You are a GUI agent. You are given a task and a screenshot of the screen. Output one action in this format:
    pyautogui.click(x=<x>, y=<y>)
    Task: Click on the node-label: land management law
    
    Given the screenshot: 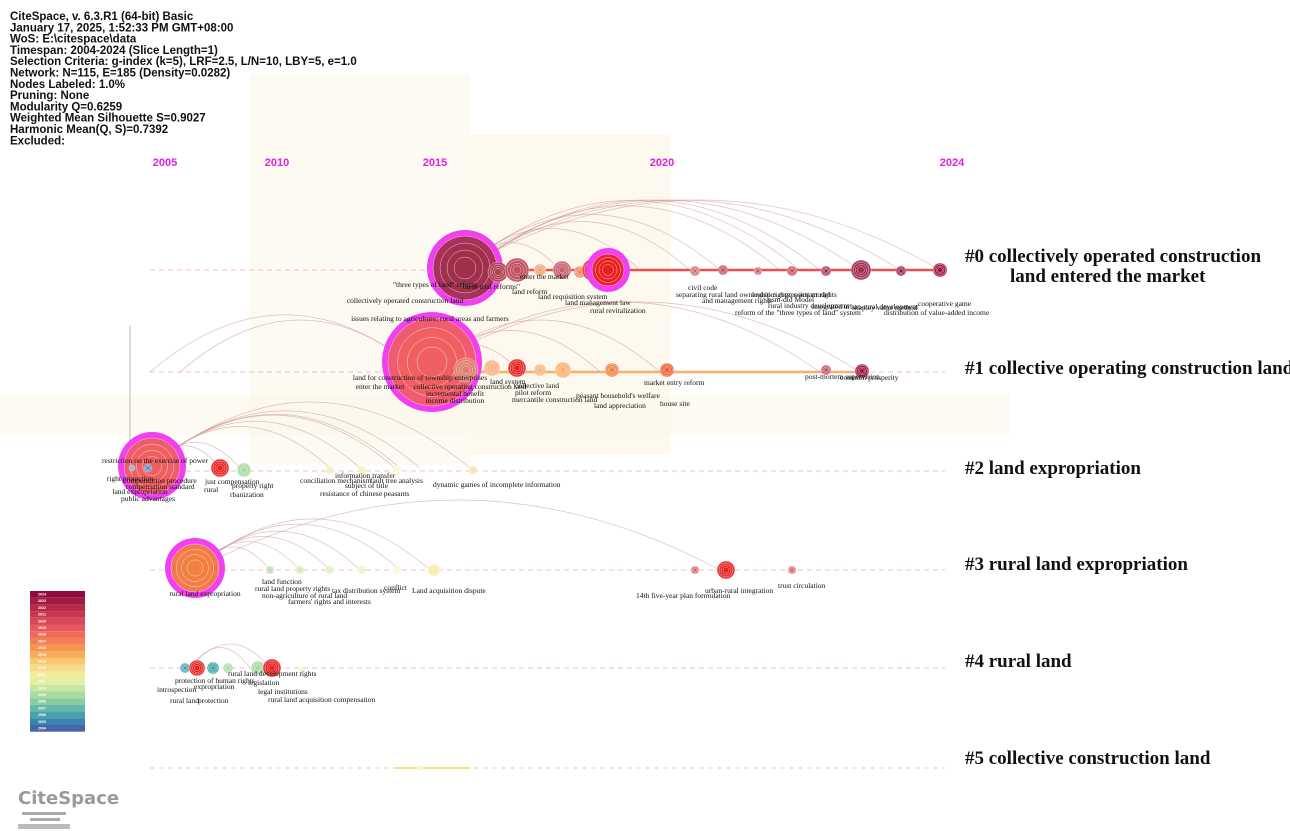 What is the action you would take?
    pyautogui.click(x=598, y=302)
    